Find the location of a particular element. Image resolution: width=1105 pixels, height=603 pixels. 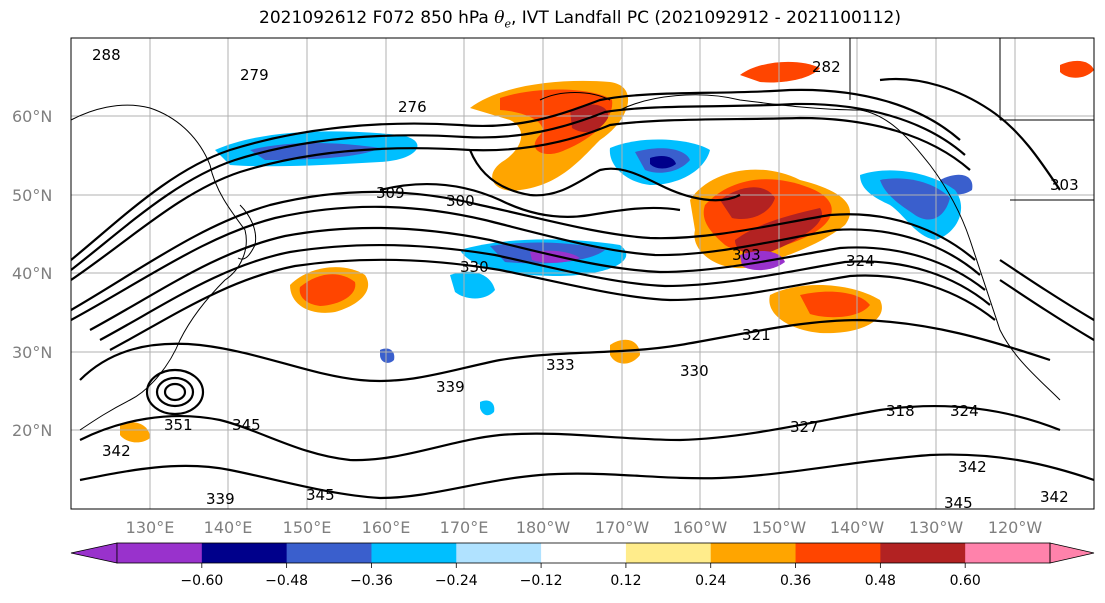

lat-label-50n: 50°N is located at coordinates (32, 195).